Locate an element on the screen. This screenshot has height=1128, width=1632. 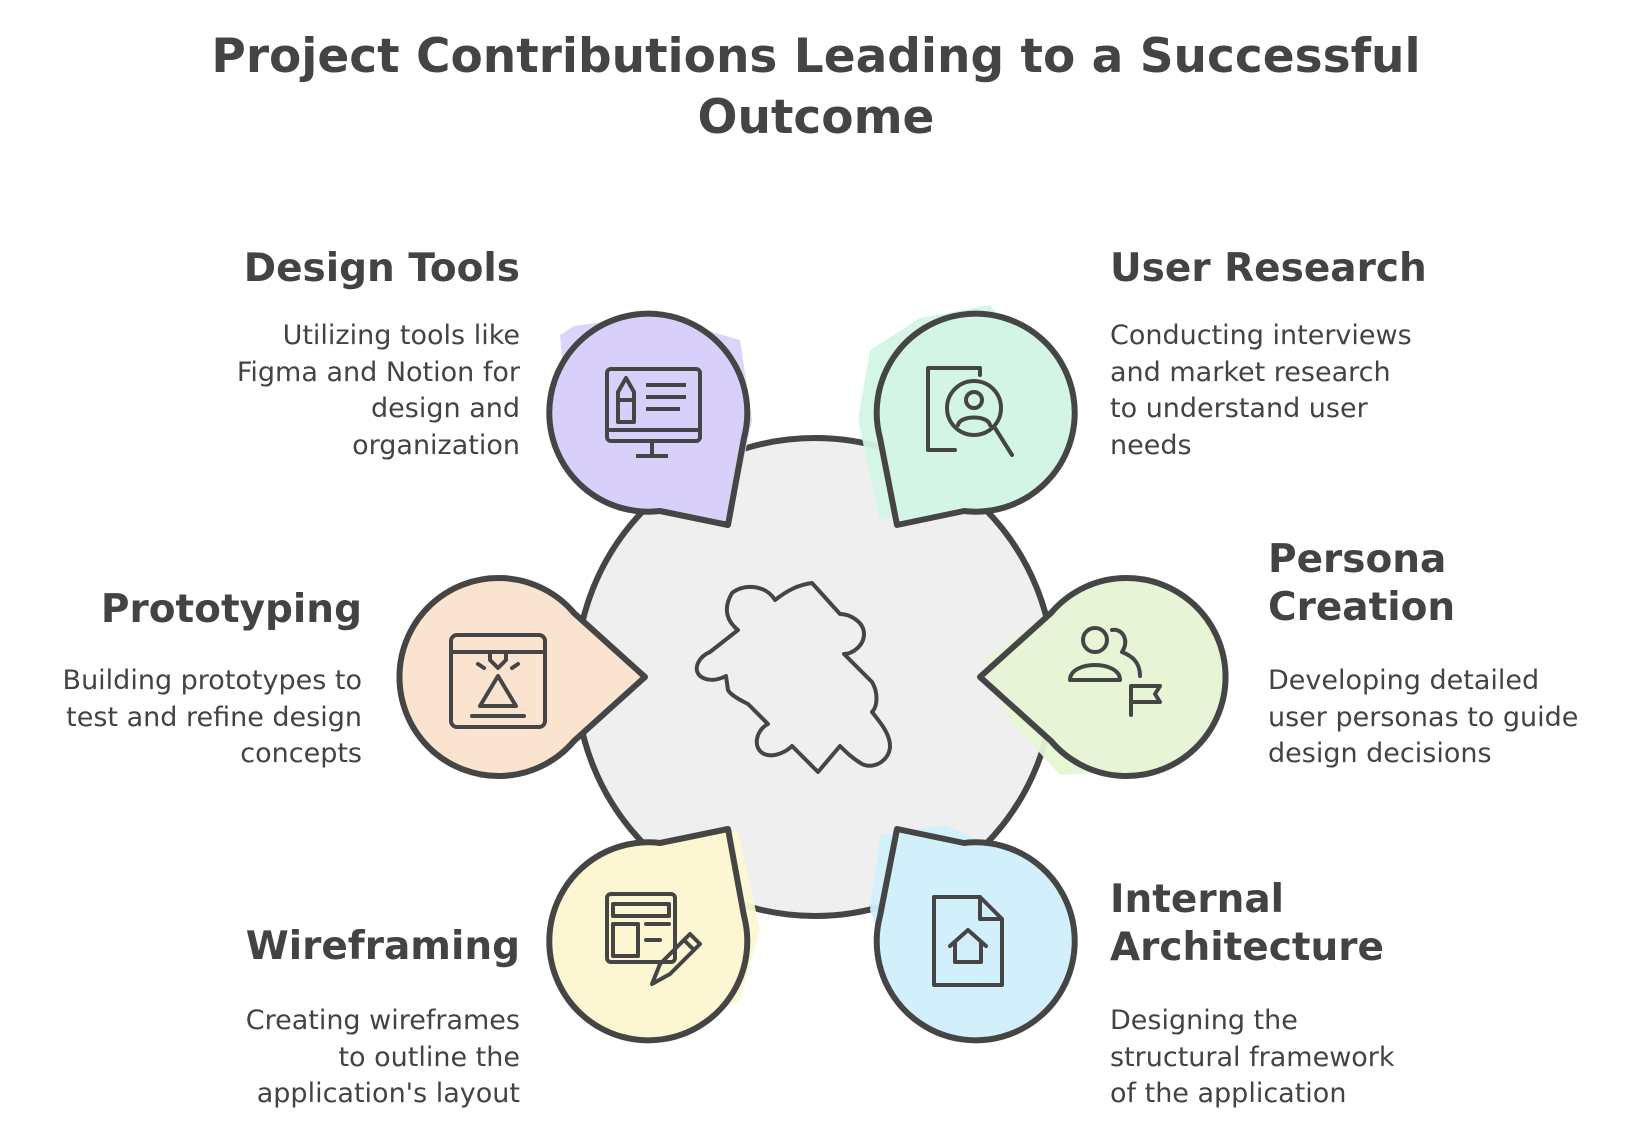
heading-design-tools: Design Tools is located at coordinates (381, 268).